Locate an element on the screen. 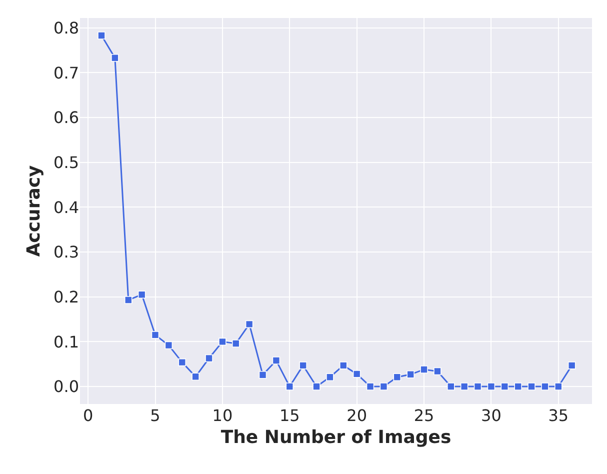  x-tick-label: 20 is located at coordinates (357, 415).